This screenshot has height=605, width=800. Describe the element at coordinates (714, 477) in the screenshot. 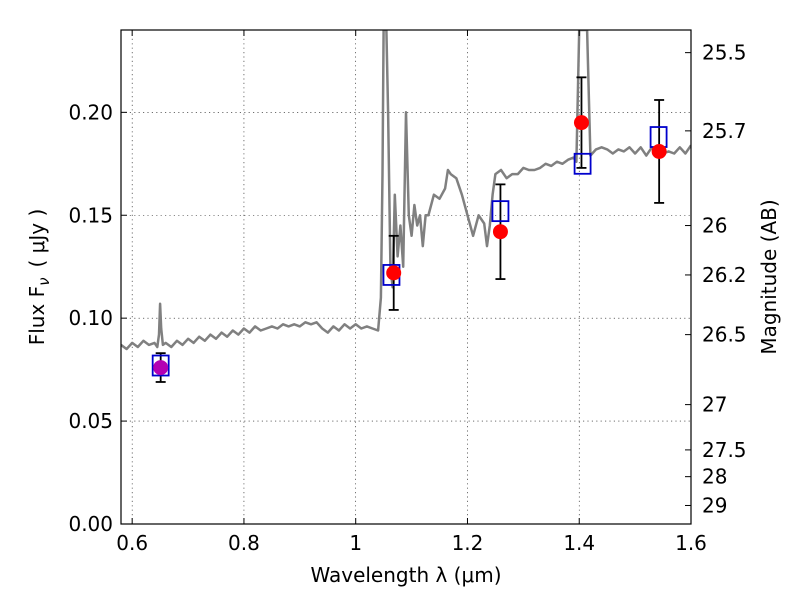

I see `right-tick-label: 28` at that location.